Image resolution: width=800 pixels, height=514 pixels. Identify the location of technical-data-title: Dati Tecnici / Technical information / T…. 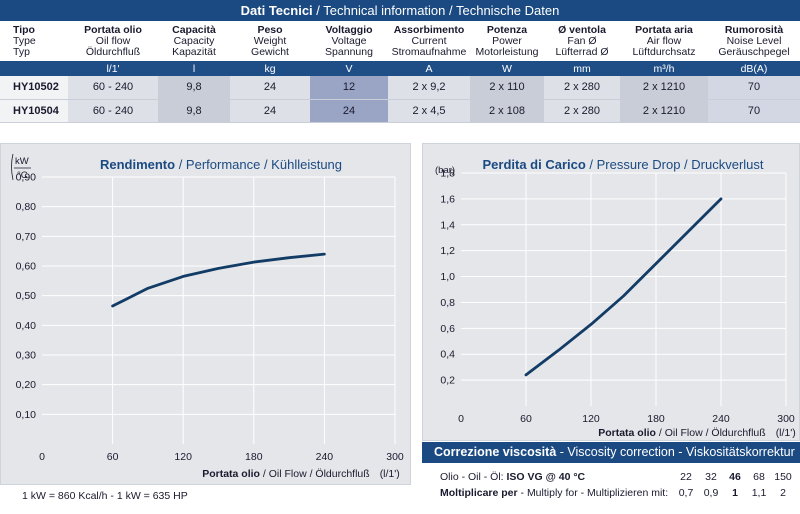
(400, 10).